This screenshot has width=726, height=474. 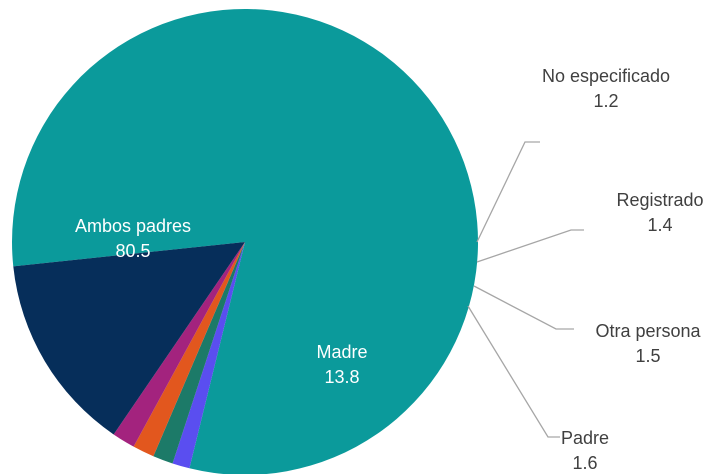 What do you see at coordinates (648, 331) in the screenshot?
I see `slice-name-otra-persona: Otra persona` at bounding box center [648, 331].